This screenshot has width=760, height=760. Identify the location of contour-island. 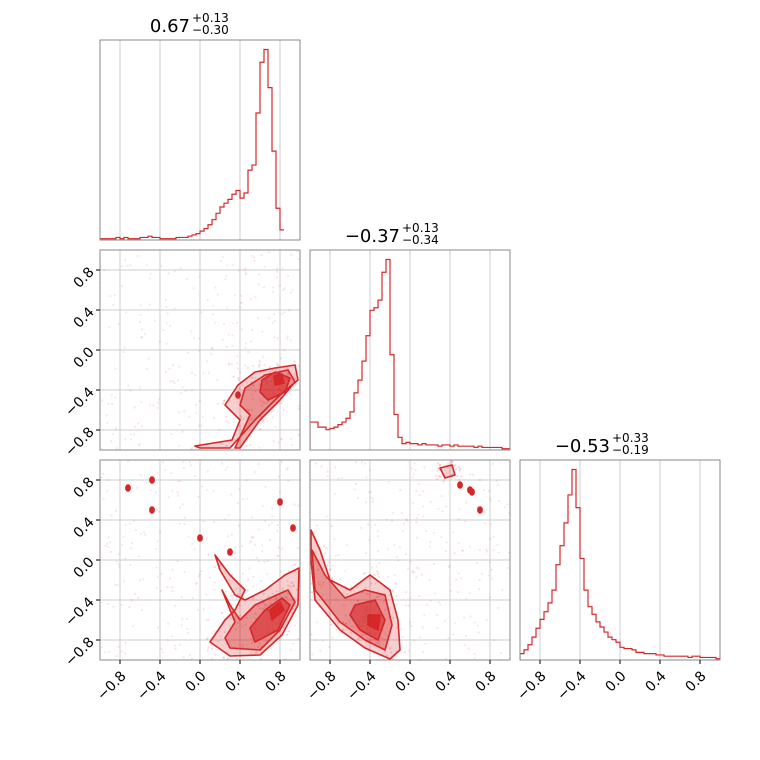
(238, 395).